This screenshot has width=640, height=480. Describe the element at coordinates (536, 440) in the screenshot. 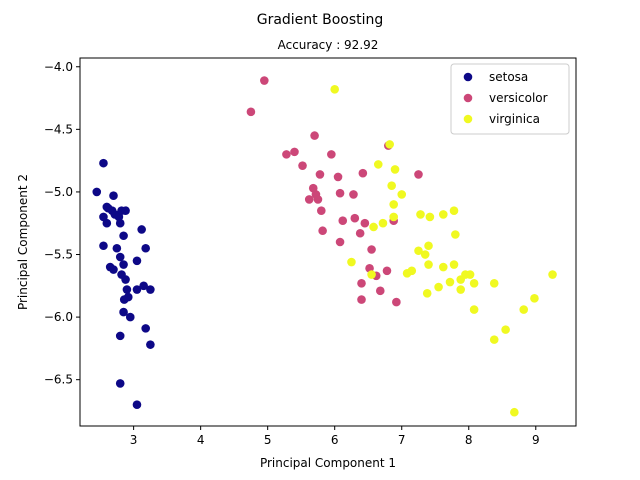

I see `x-tick-label: 9` at that location.